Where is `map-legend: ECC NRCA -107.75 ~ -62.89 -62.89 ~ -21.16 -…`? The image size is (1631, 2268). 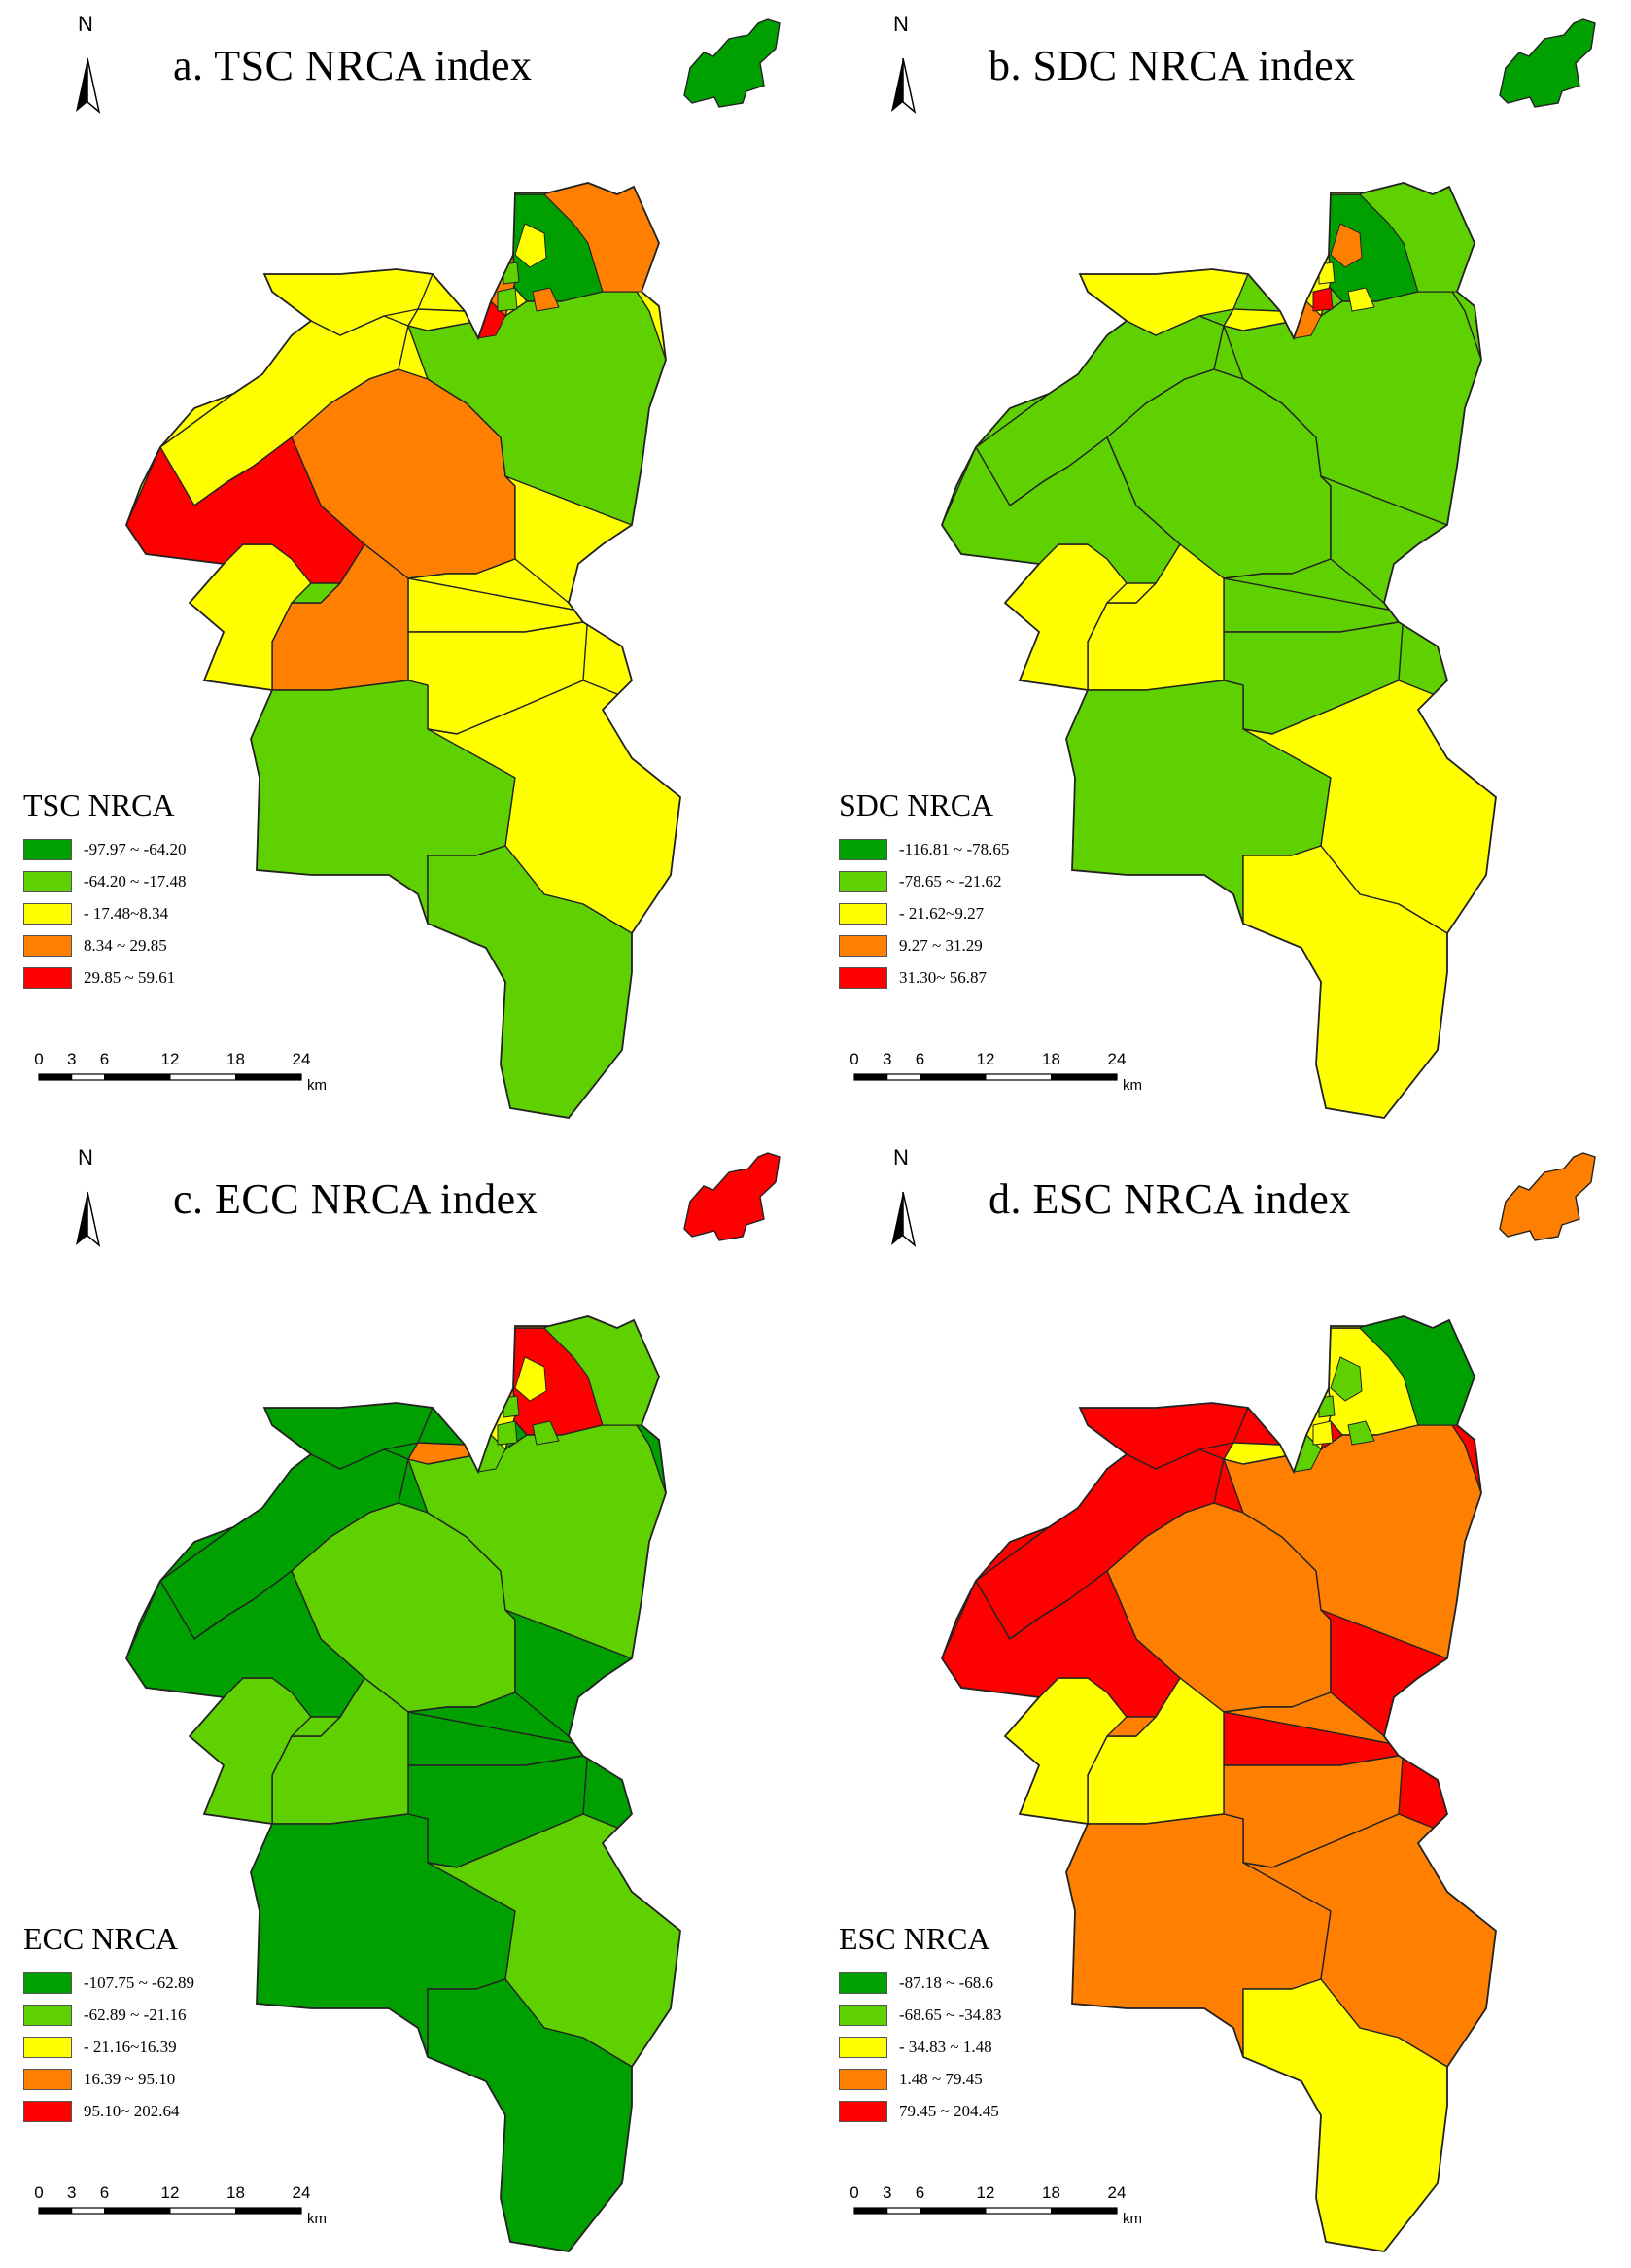 map-legend: ECC NRCA -107.75 ~ -62.89 -62.89 ~ -21.16 -… is located at coordinates (108, 2024).